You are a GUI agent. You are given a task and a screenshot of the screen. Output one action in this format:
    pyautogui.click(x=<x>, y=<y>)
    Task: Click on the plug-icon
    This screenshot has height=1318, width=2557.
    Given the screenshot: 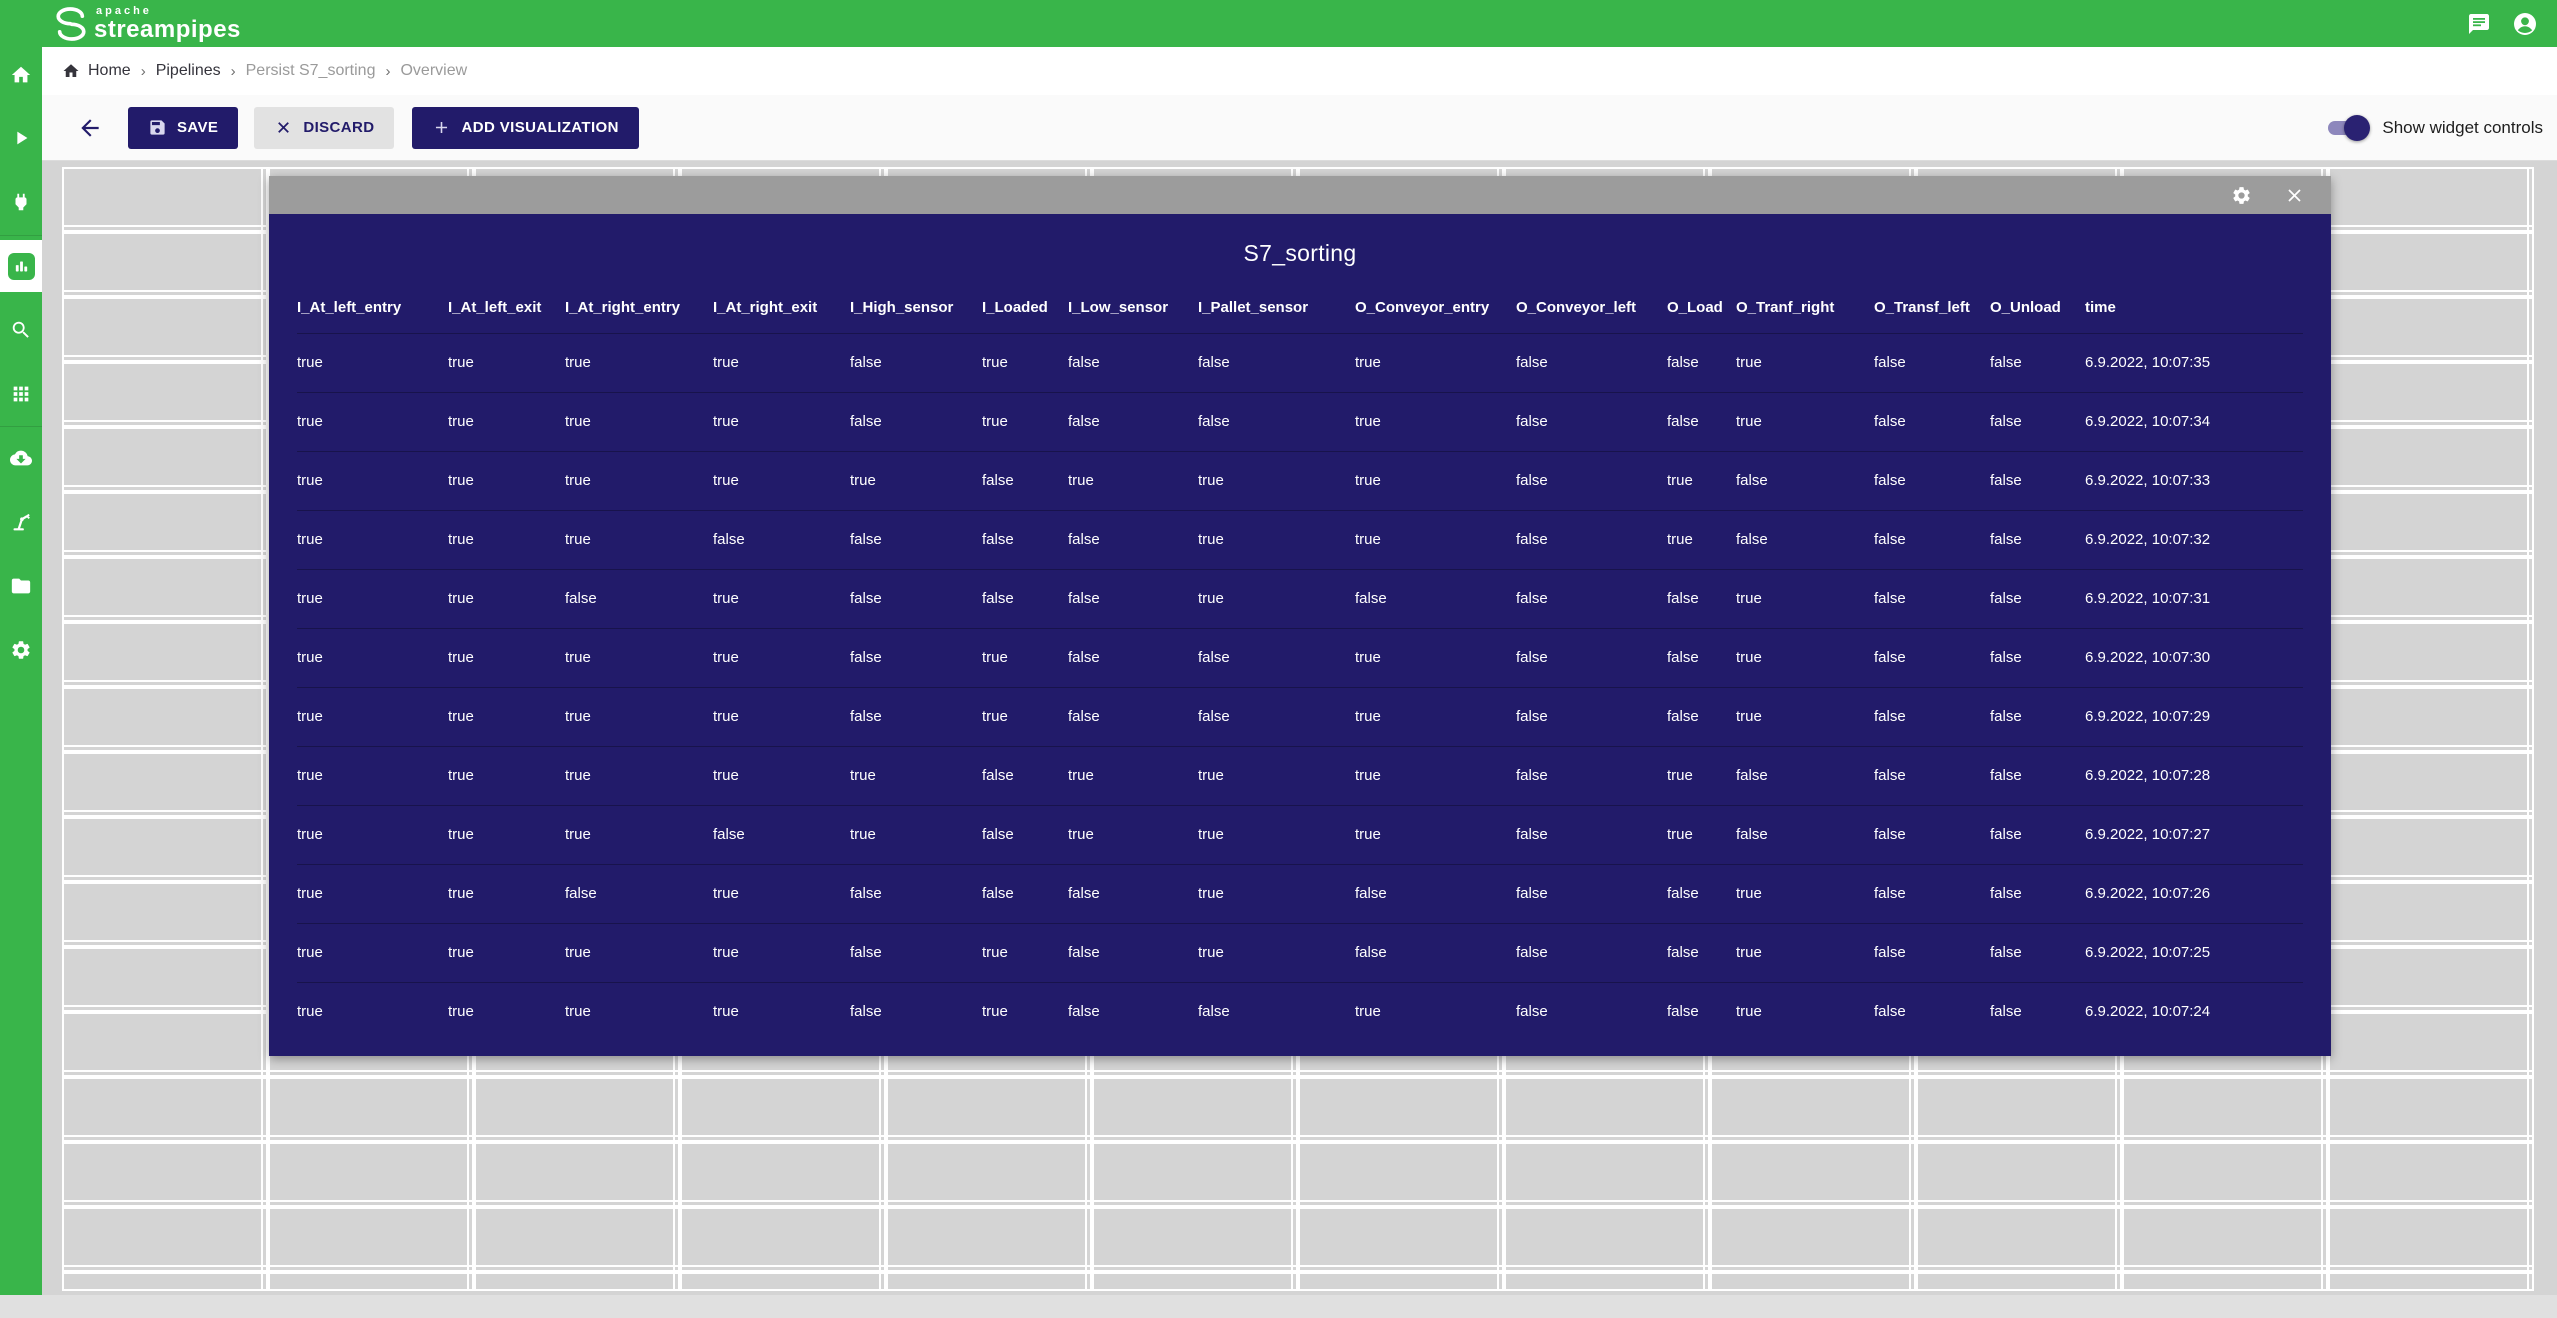 What is the action you would take?
    pyautogui.click(x=21, y=202)
    